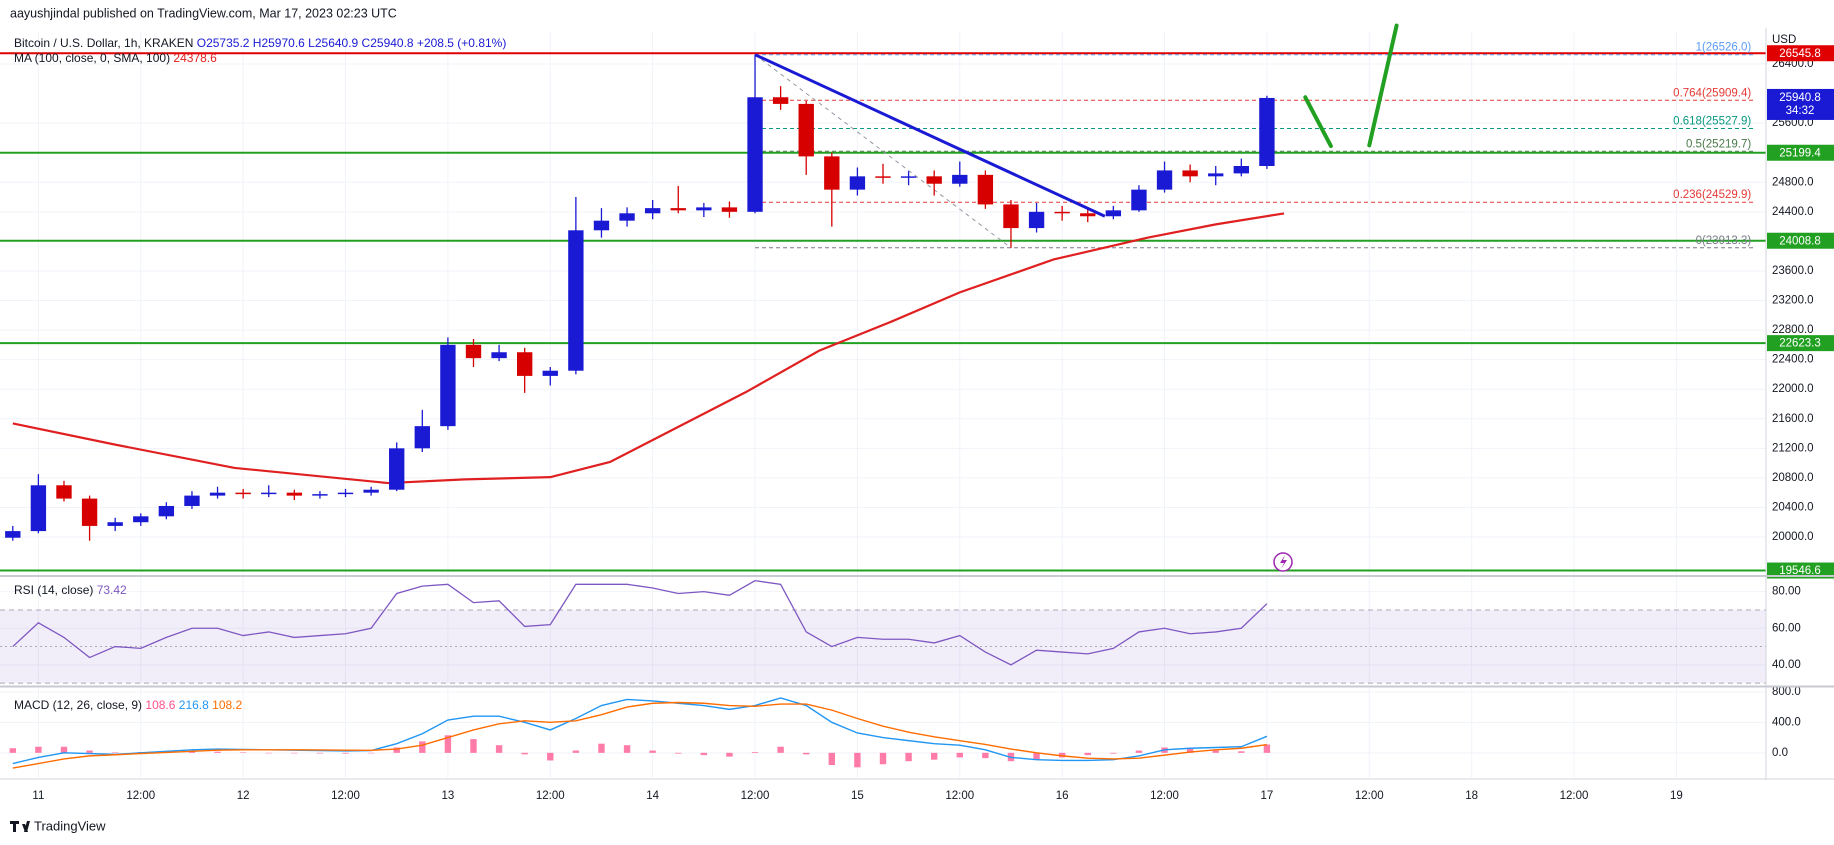  What do you see at coordinates (1786, 722) in the screenshot?
I see `y-tick-label: 400.0` at bounding box center [1786, 722].